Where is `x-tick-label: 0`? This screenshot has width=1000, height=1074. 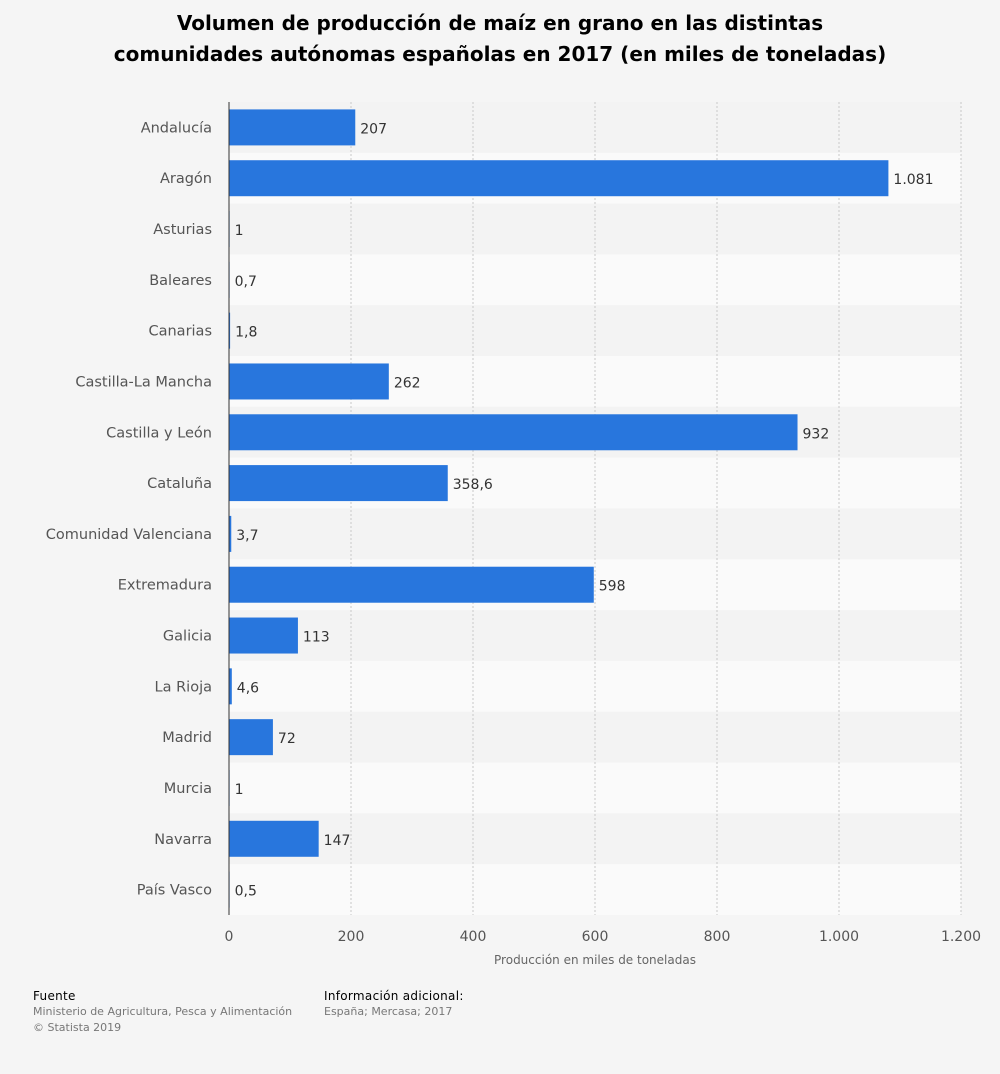
x-tick-label: 0 is located at coordinates (229, 937).